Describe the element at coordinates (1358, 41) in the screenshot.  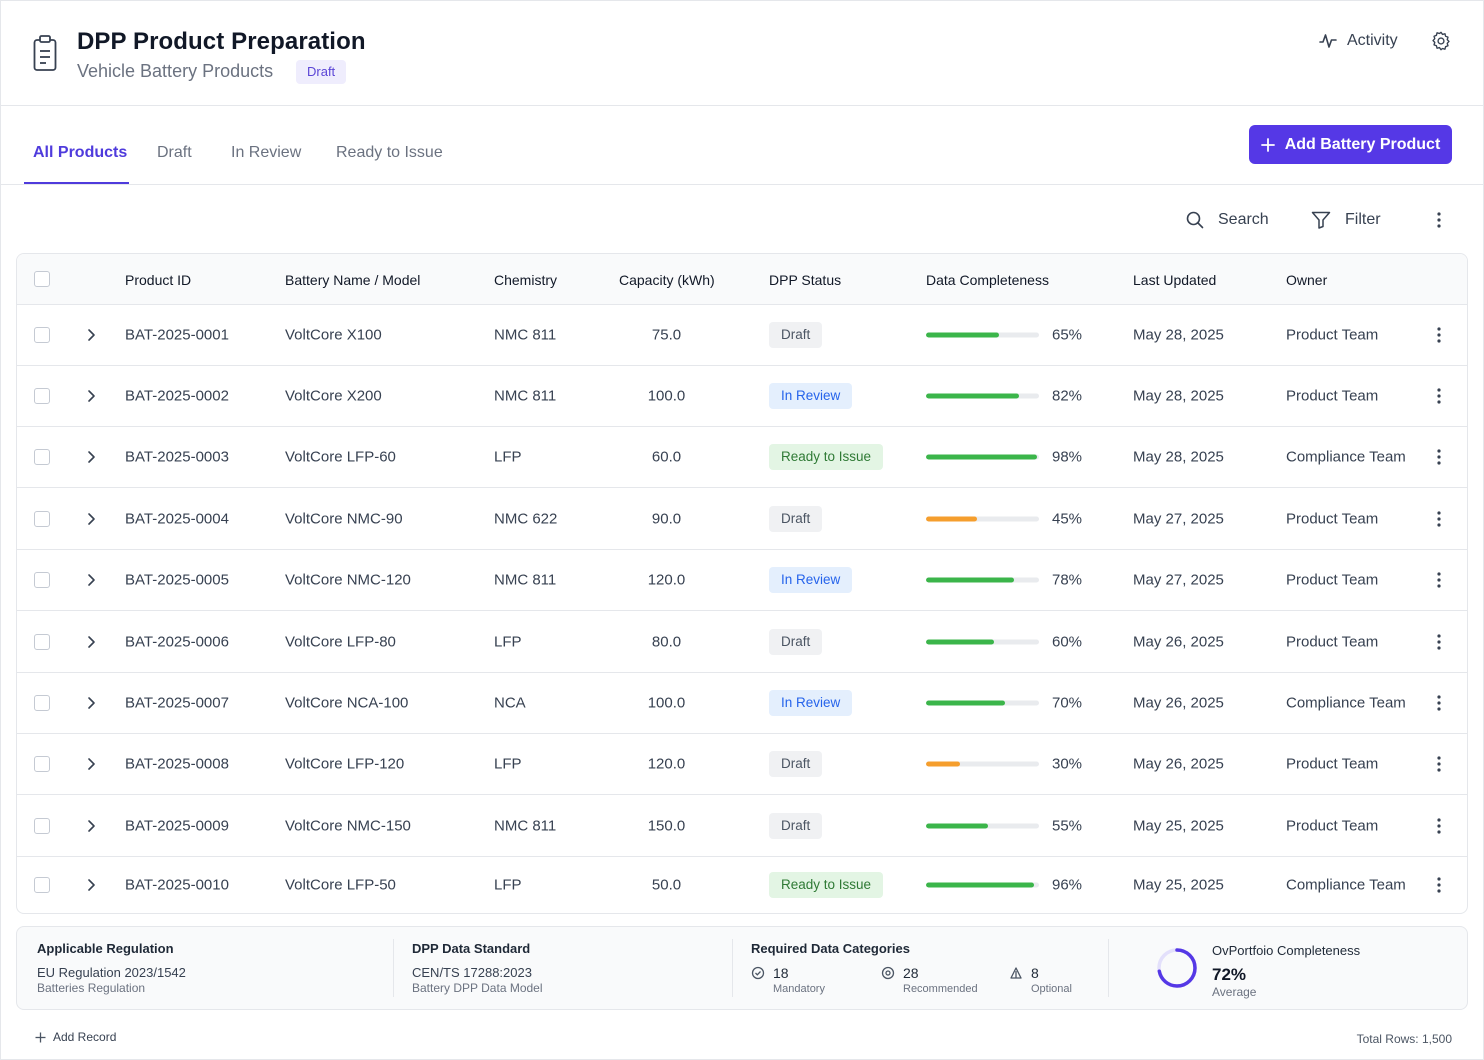
I see `activity-button: Activity` at that location.